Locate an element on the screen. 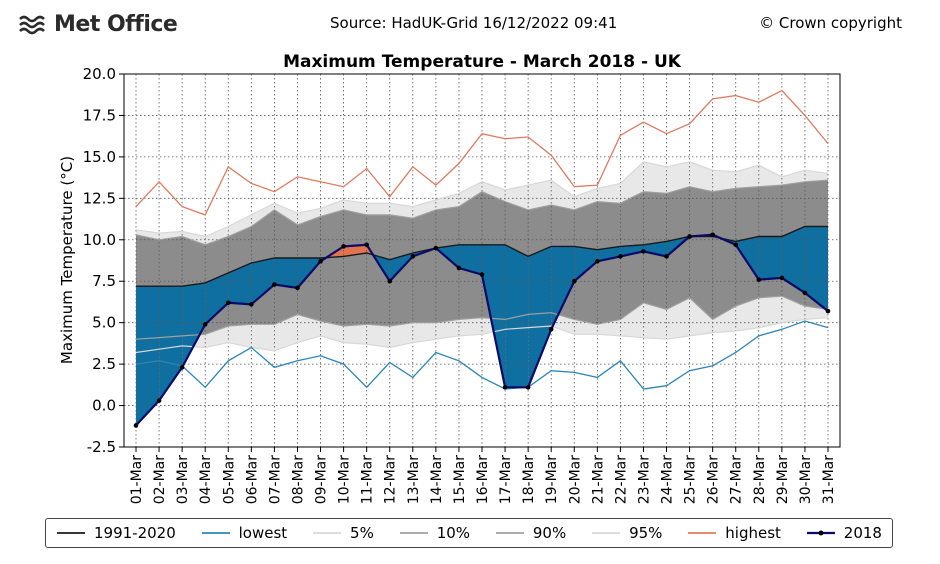 This screenshot has width=940, height=564. source-label: Source: HadUK-Grid 16/12/2022 09:41 is located at coordinates (474, 23).